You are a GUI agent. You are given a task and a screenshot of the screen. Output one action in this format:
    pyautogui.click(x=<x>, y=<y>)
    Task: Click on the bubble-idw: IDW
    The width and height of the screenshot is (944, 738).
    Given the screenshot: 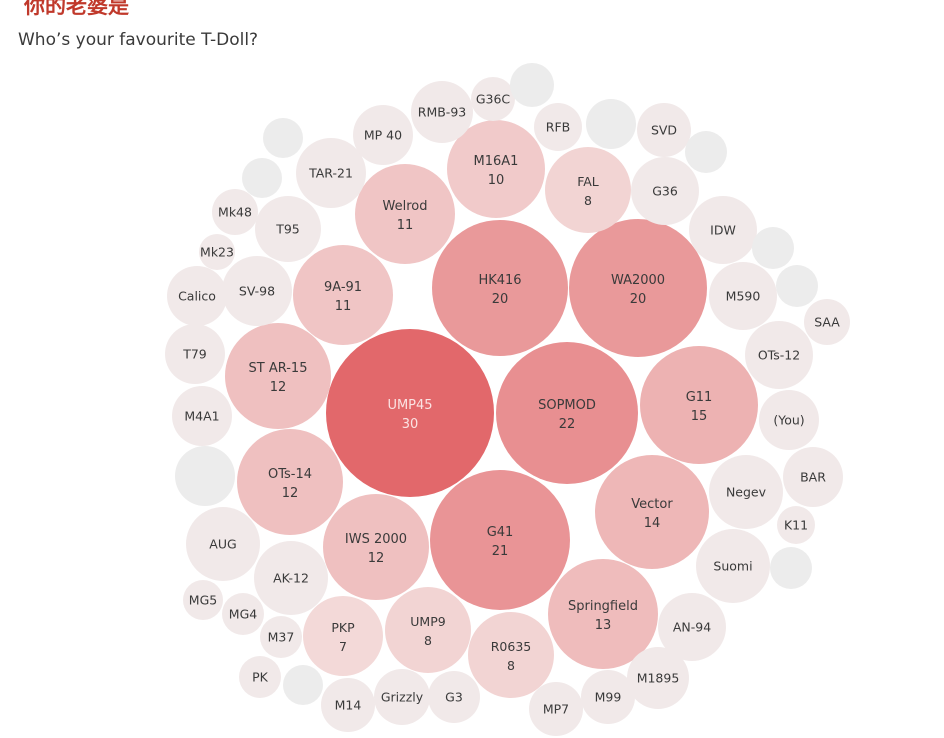 What is the action you would take?
    pyautogui.click(x=723, y=230)
    